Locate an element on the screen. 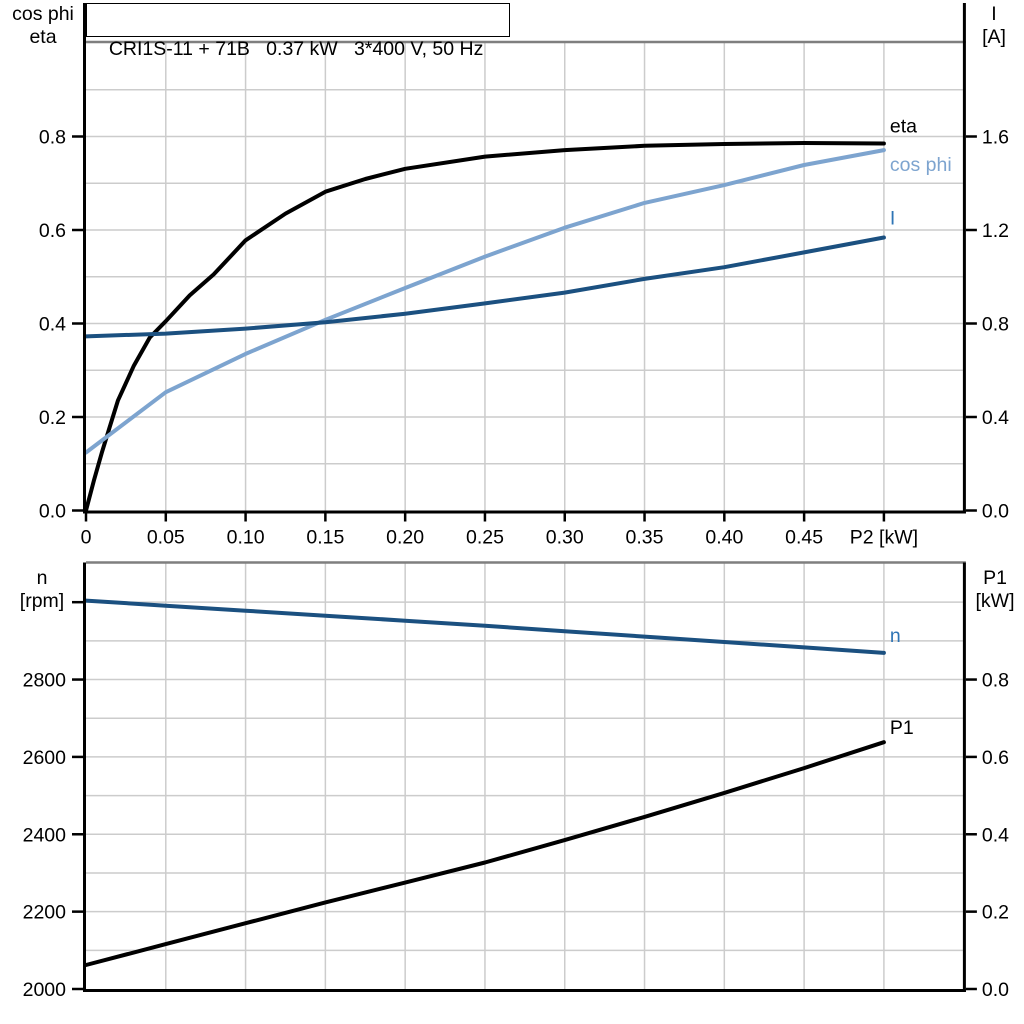 Image resolution: width=1024 pixels, height=1024 pixels. axis-label-current: I is located at coordinates (994, 14).